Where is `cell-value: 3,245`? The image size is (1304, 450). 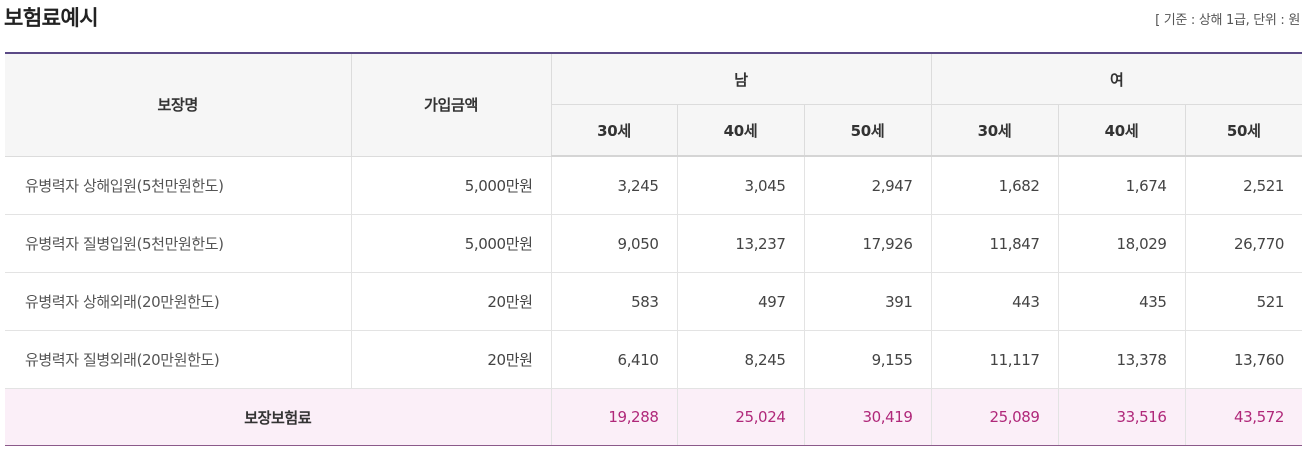
cell-value: 3,245 is located at coordinates (614, 185).